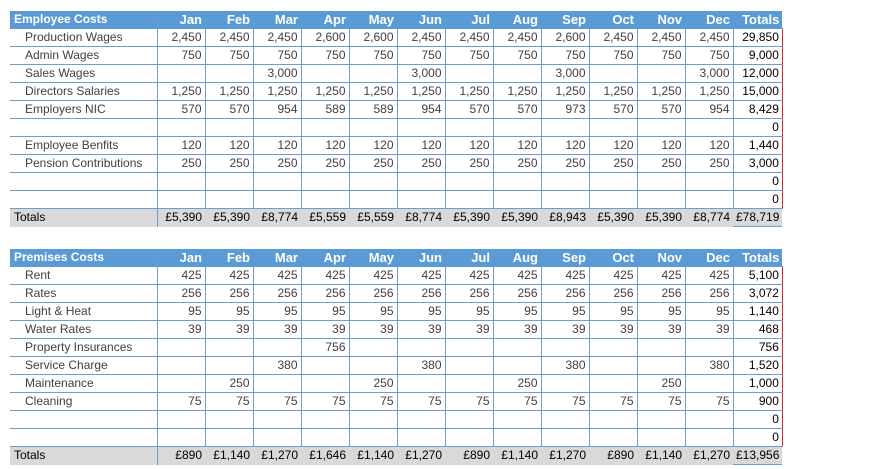  I want to click on row-label: Light & Heat, so click(84, 311).